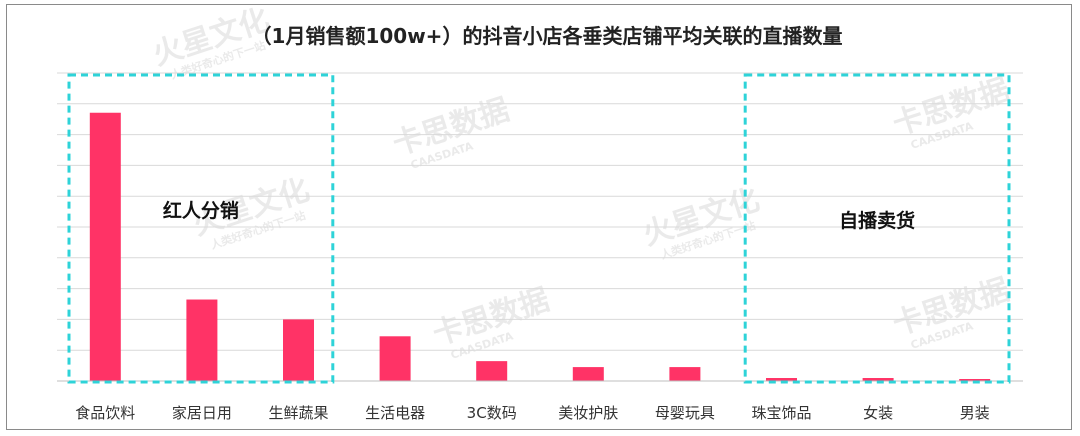  I want to click on x-tick-label: 珠宝饰品, so click(781, 413).